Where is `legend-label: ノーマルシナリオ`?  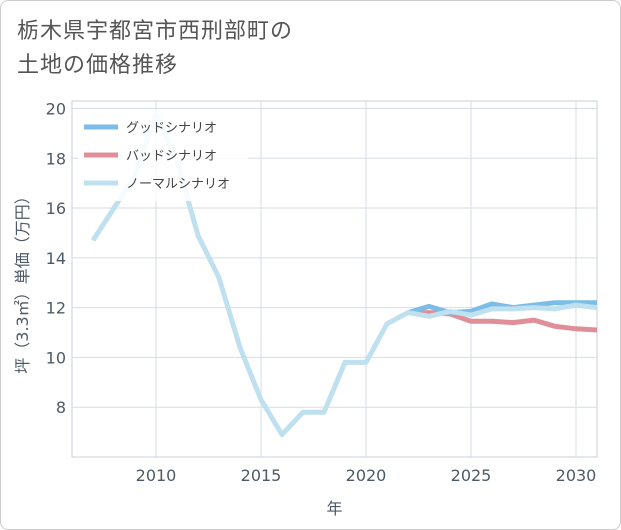 legend-label: ノーマルシナリオ is located at coordinates (178, 184).